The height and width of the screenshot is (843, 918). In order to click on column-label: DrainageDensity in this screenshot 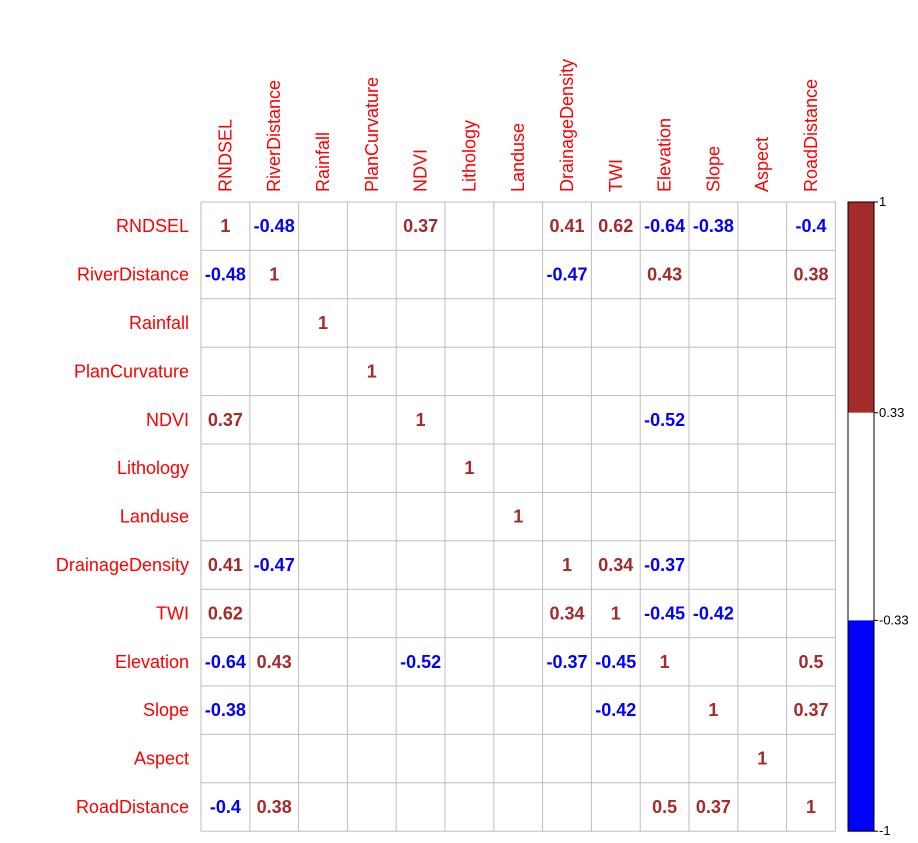, I will do `click(567, 125)`.